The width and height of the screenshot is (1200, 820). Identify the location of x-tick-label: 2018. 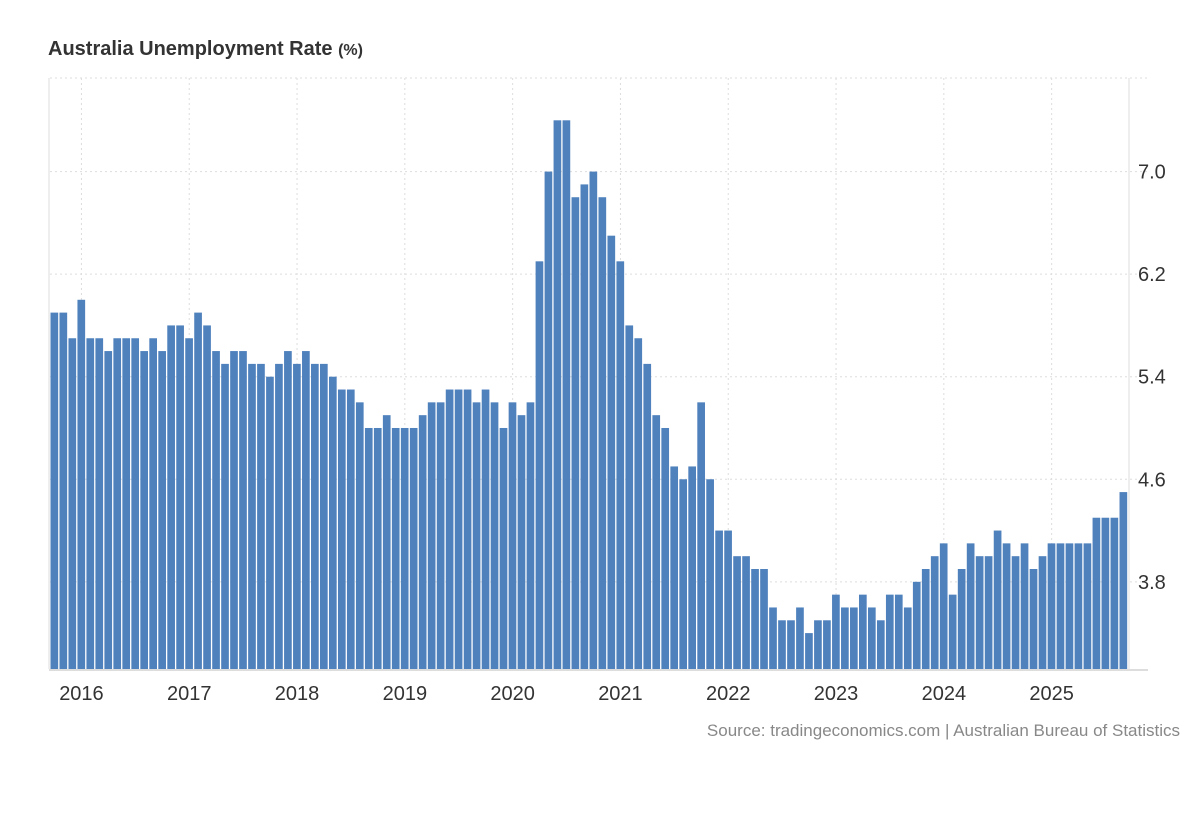
(297, 694).